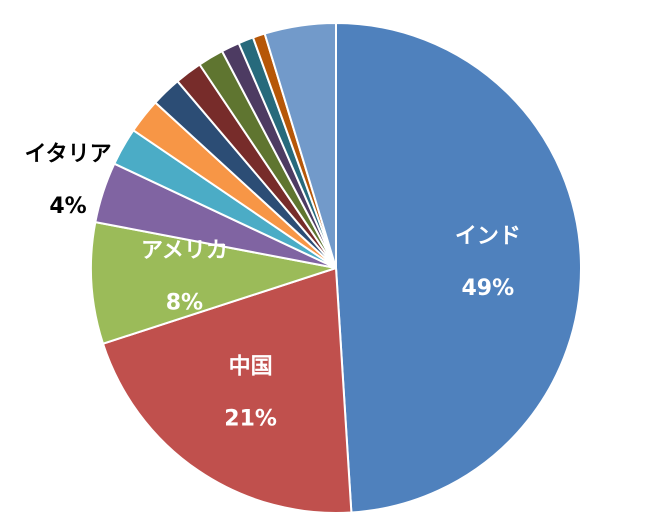  What do you see at coordinates (487, 288) in the screenshot?
I see `data-label: 49%` at bounding box center [487, 288].